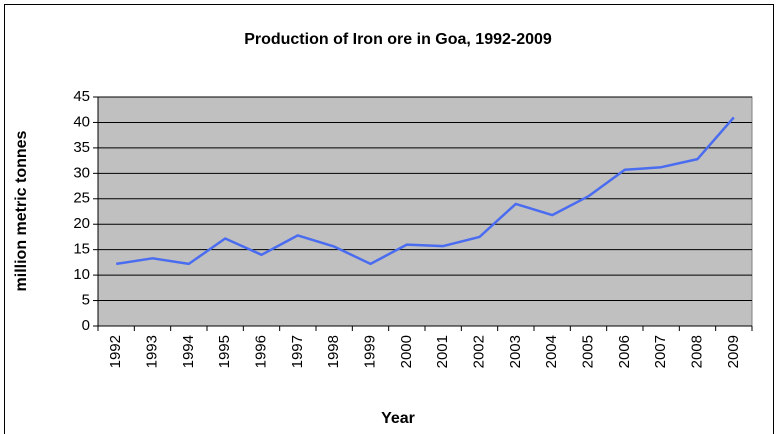 This screenshot has width=778, height=434. Describe the element at coordinates (224, 351) in the screenshot. I see `x-tick-label: 1995` at that location.